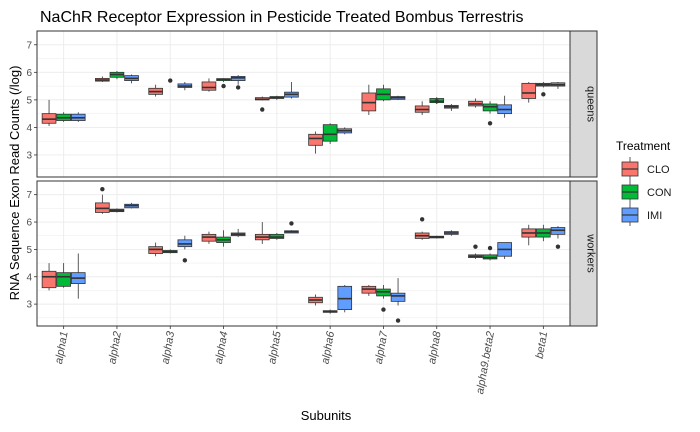 This screenshot has width=700, height=432. Describe the element at coordinates (437, 237) in the screenshot. I see `box-CON-alpha8` at that location.